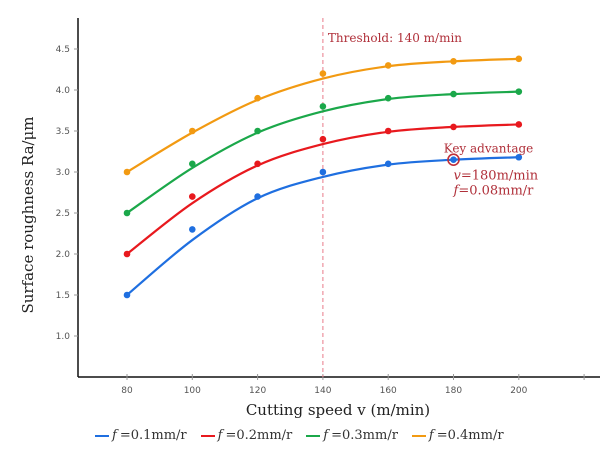 The image size is (616, 460). What do you see at coordinates (457, 191) in the screenshot?
I see `key-feed-symbol: f` at bounding box center [457, 191].